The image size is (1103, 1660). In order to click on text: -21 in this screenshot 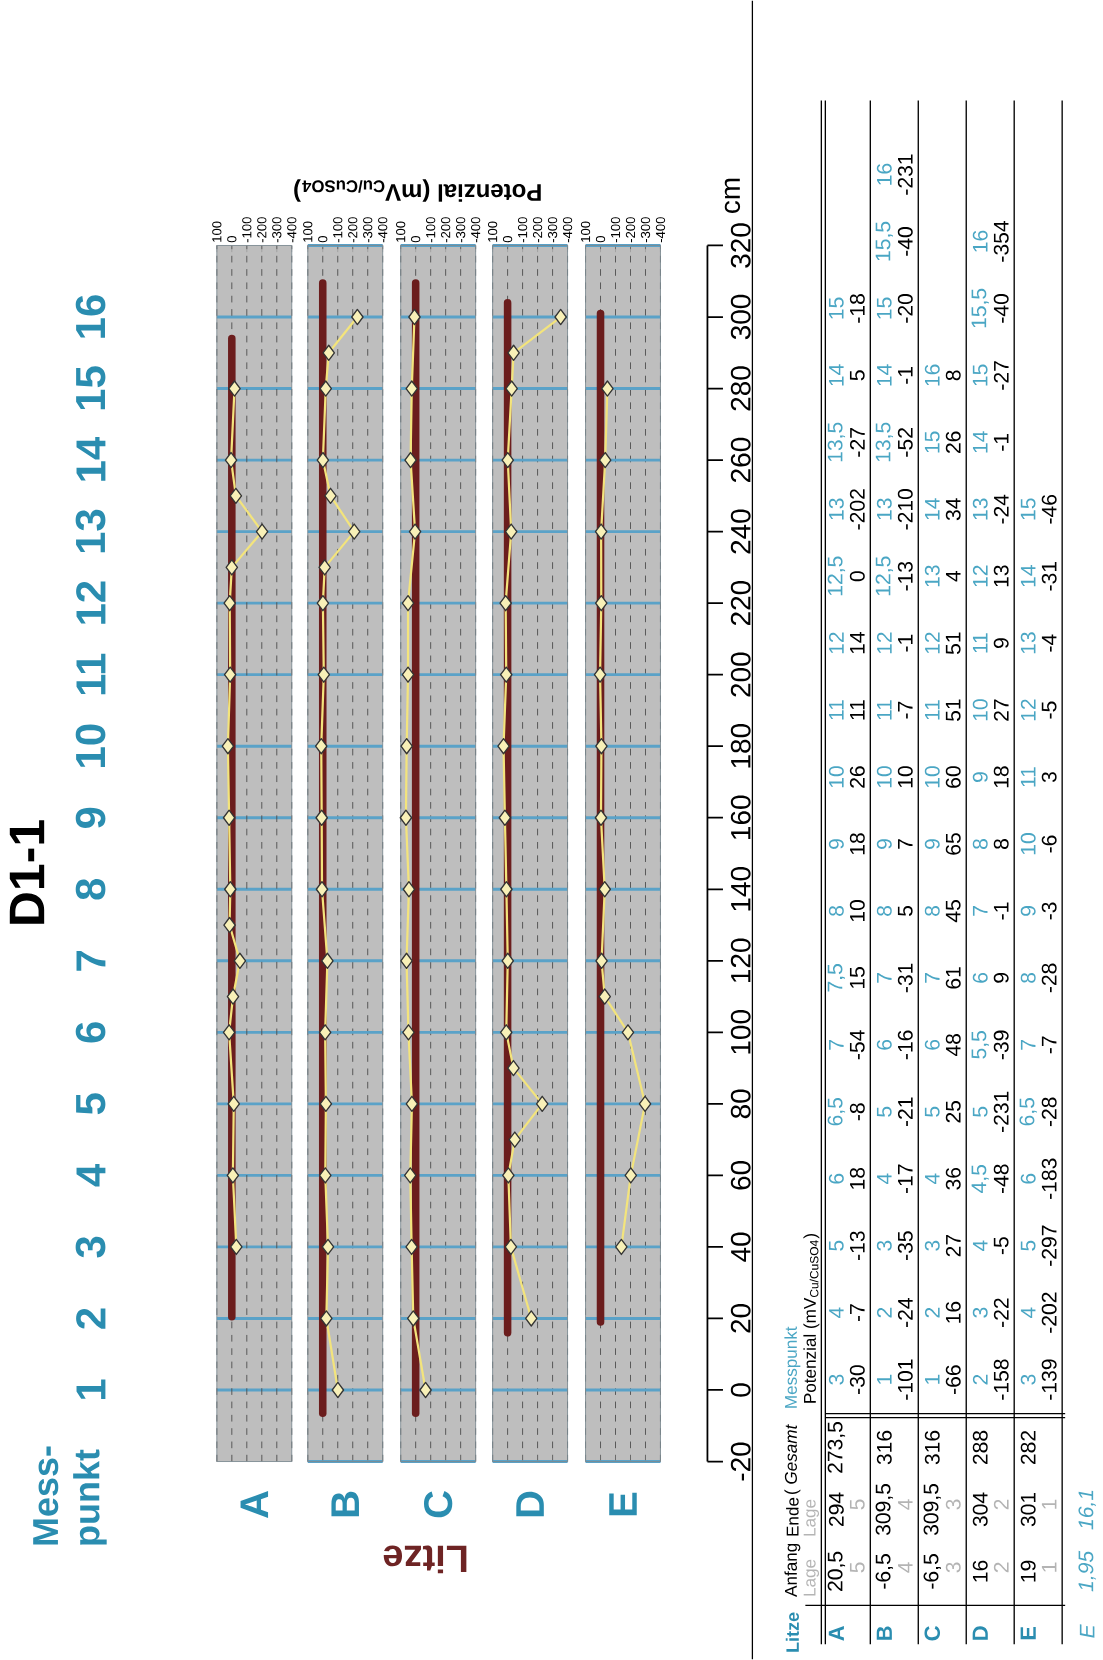, I will do `click(905, 1112)`.